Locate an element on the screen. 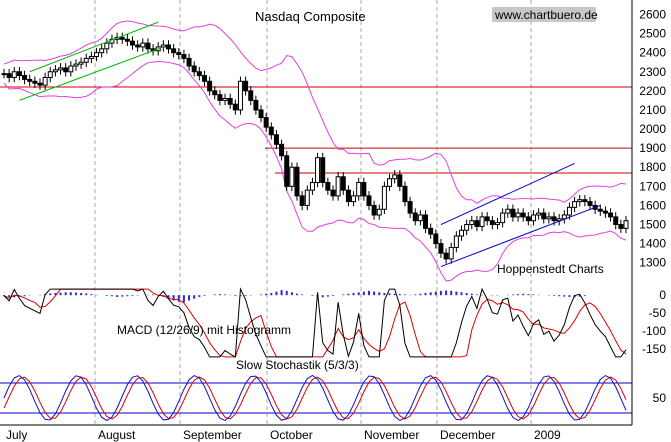  macd-label: MACD (12/26/9) mit Histogramm is located at coordinates (204, 330).